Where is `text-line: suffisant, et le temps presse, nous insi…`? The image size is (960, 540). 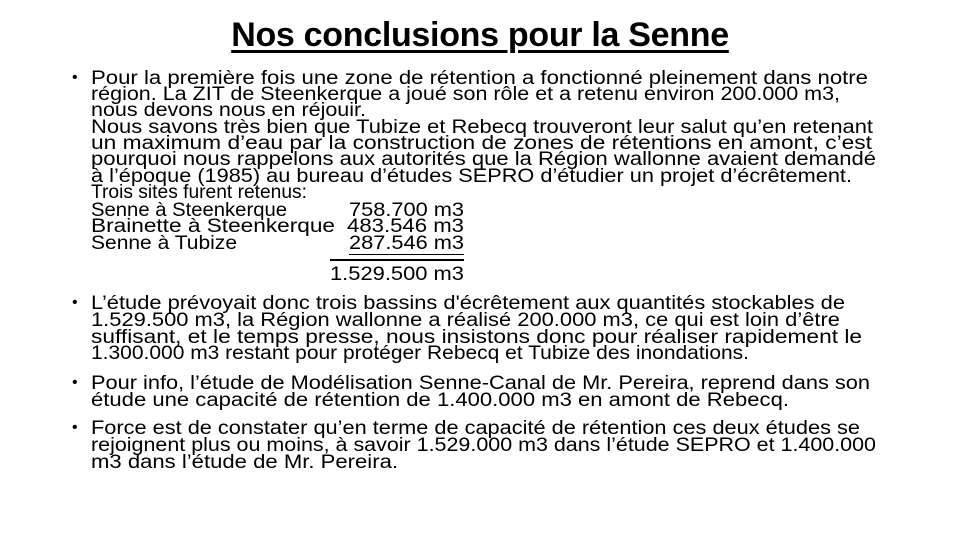 text-line: suffisant, et le temps presse, nous insi… is located at coordinates (477, 337).